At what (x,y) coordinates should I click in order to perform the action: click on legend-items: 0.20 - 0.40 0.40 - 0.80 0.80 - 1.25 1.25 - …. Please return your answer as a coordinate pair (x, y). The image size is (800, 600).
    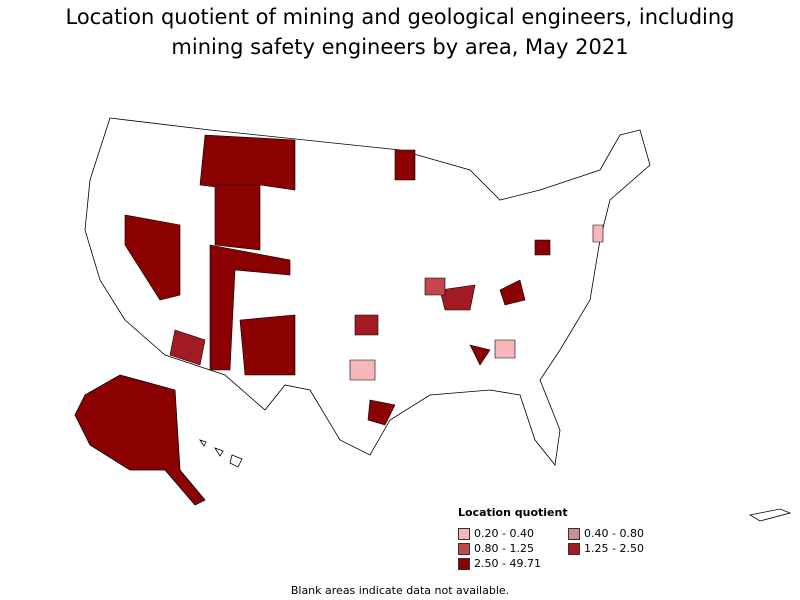
    Looking at the image, I should click on (573, 548).